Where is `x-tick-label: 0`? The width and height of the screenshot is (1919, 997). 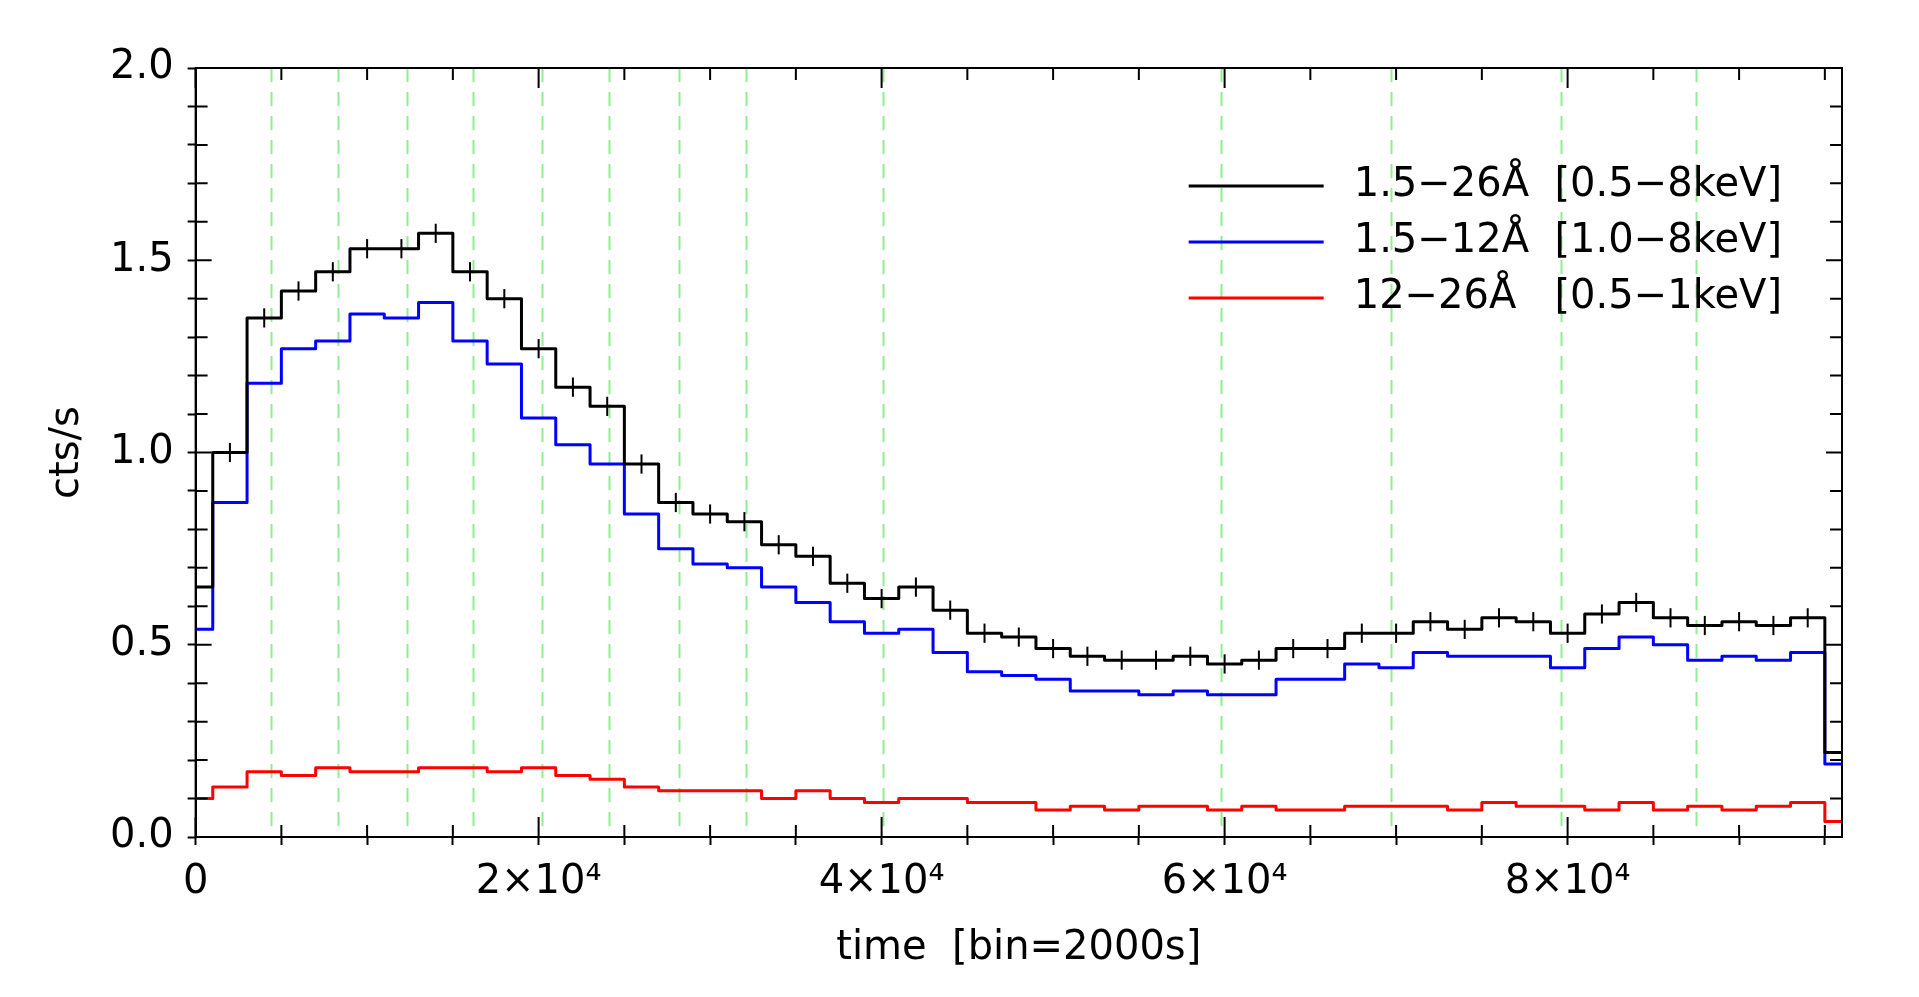 x-tick-label: 0 is located at coordinates (195, 879).